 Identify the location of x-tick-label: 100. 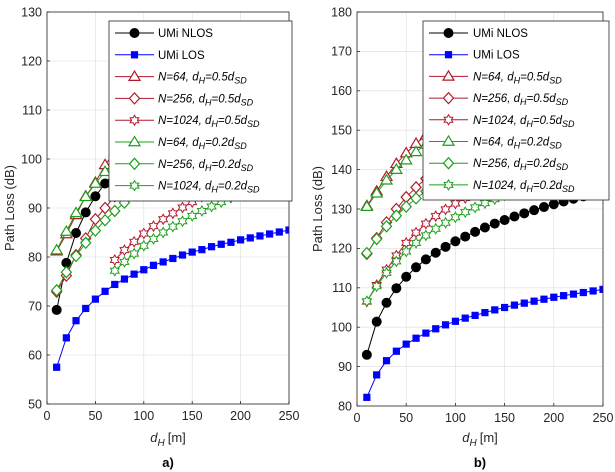
(455, 418).